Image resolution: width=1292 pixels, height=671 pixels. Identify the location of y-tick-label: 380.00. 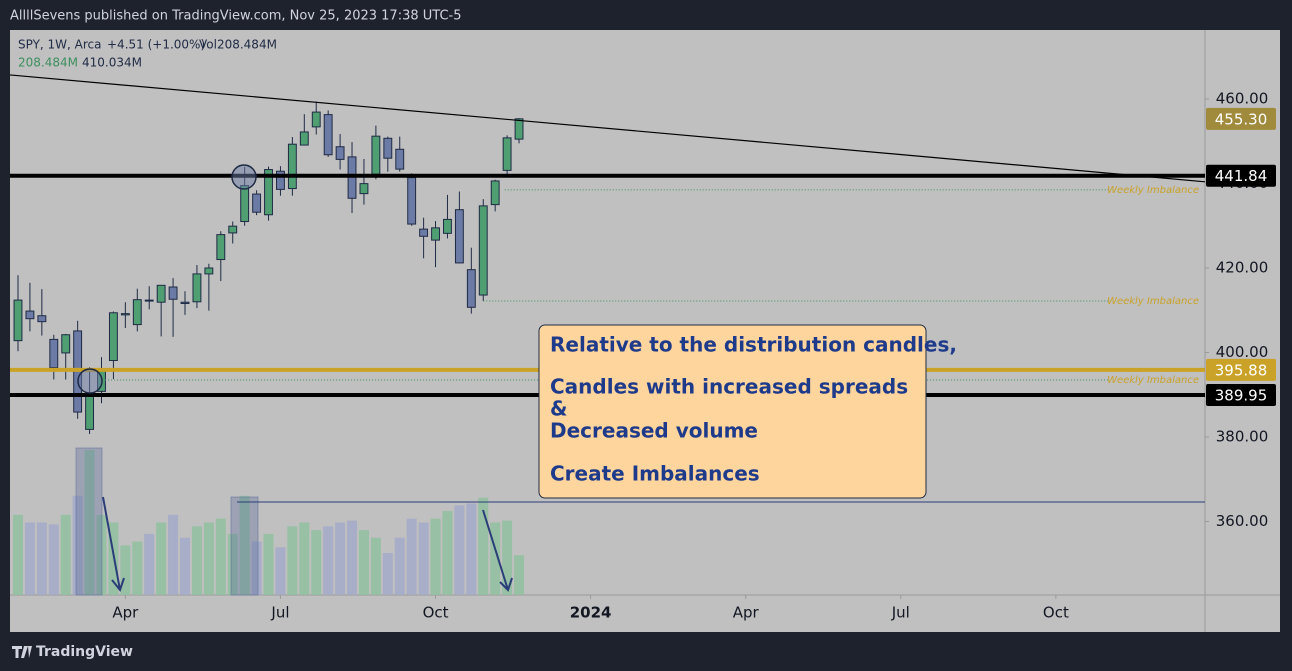
(1242, 436).